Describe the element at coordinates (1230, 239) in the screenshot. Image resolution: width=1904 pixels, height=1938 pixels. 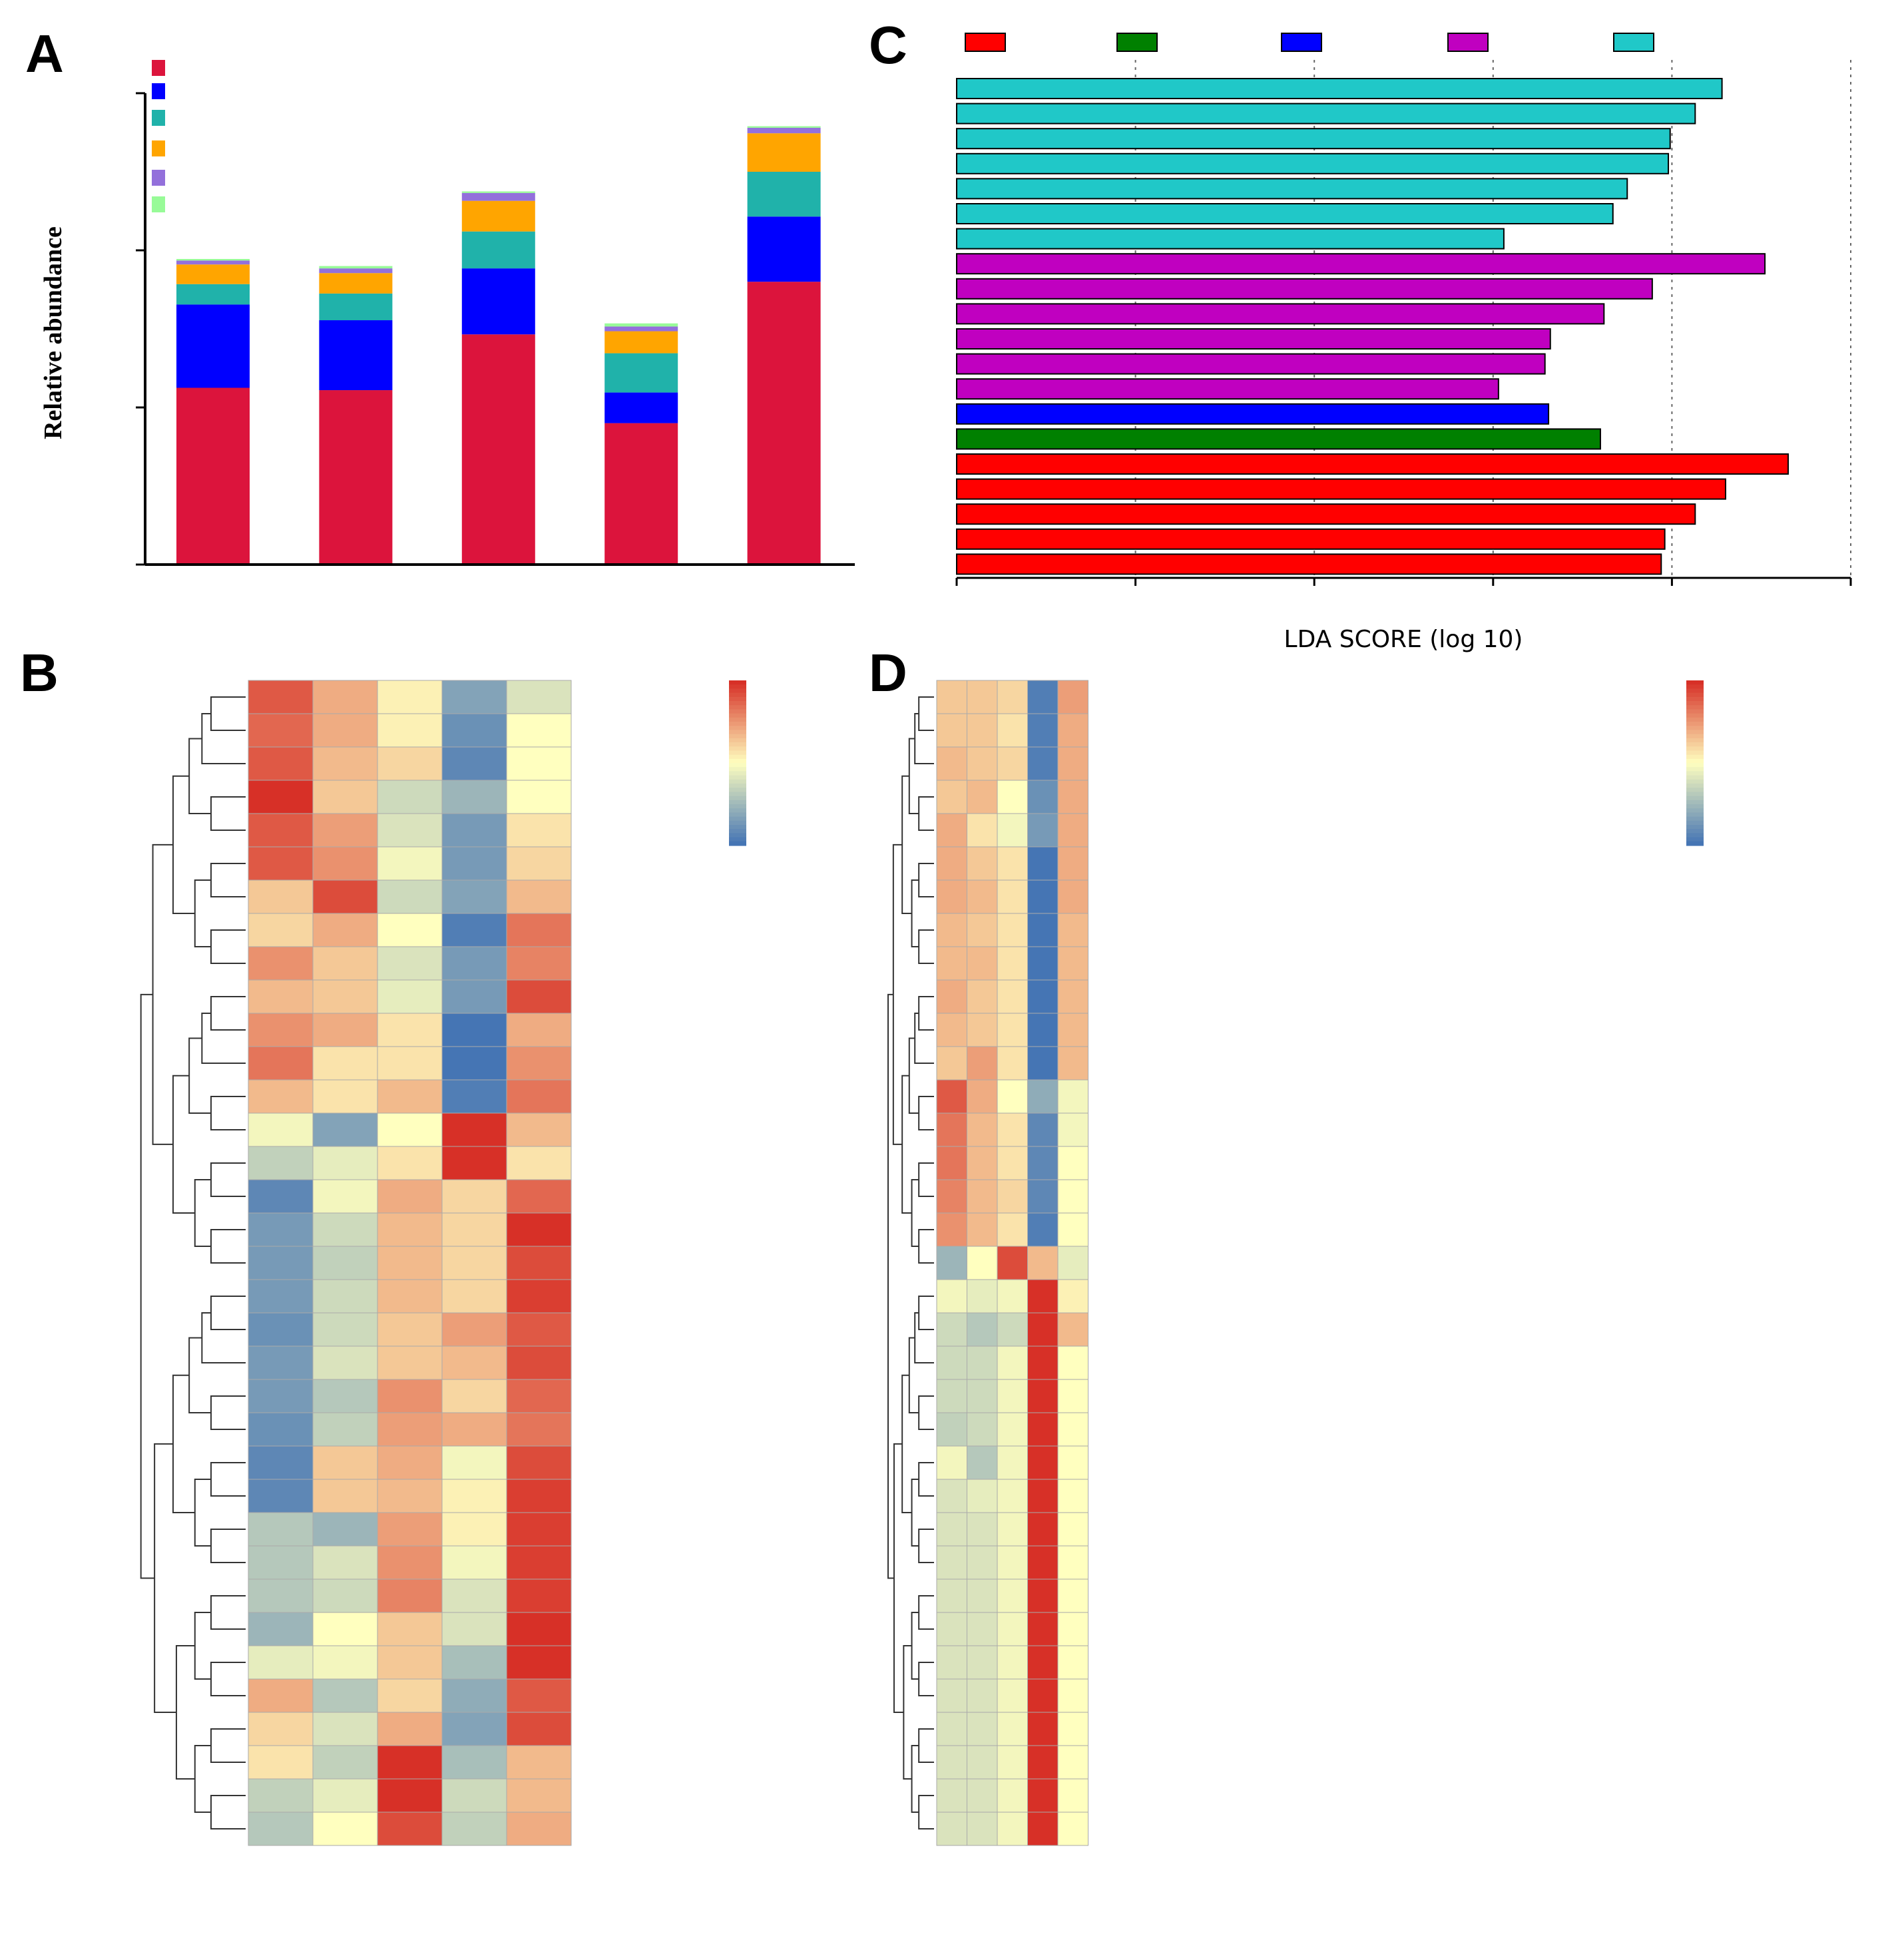
I see `lda-bar-Q` at that location.